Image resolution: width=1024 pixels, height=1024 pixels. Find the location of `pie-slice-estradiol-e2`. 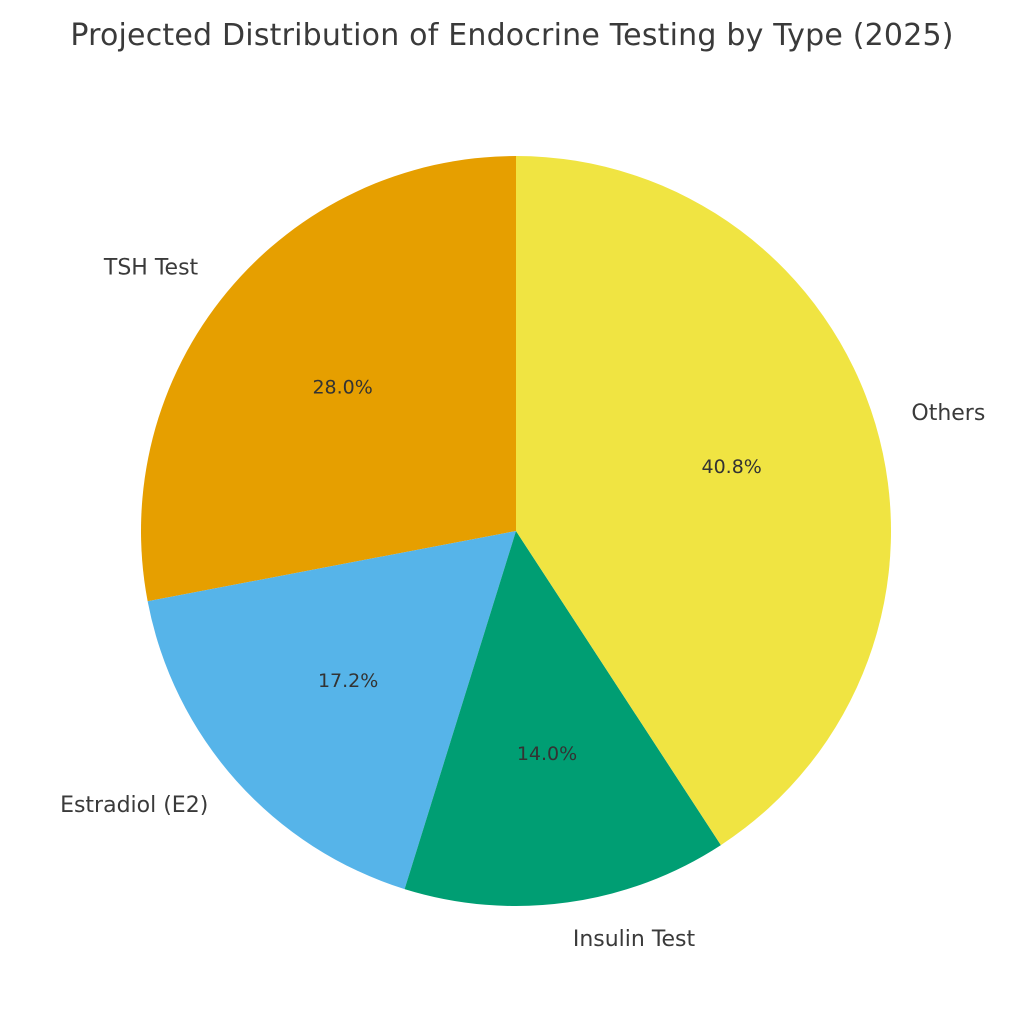

pie-slice-estradiol-e2 is located at coordinates (332, 710).